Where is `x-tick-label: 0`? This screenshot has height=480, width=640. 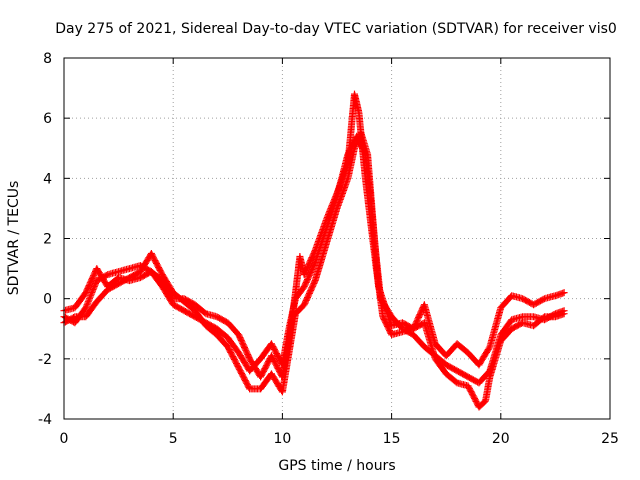 x-tick-label: 0 is located at coordinates (64, 439).